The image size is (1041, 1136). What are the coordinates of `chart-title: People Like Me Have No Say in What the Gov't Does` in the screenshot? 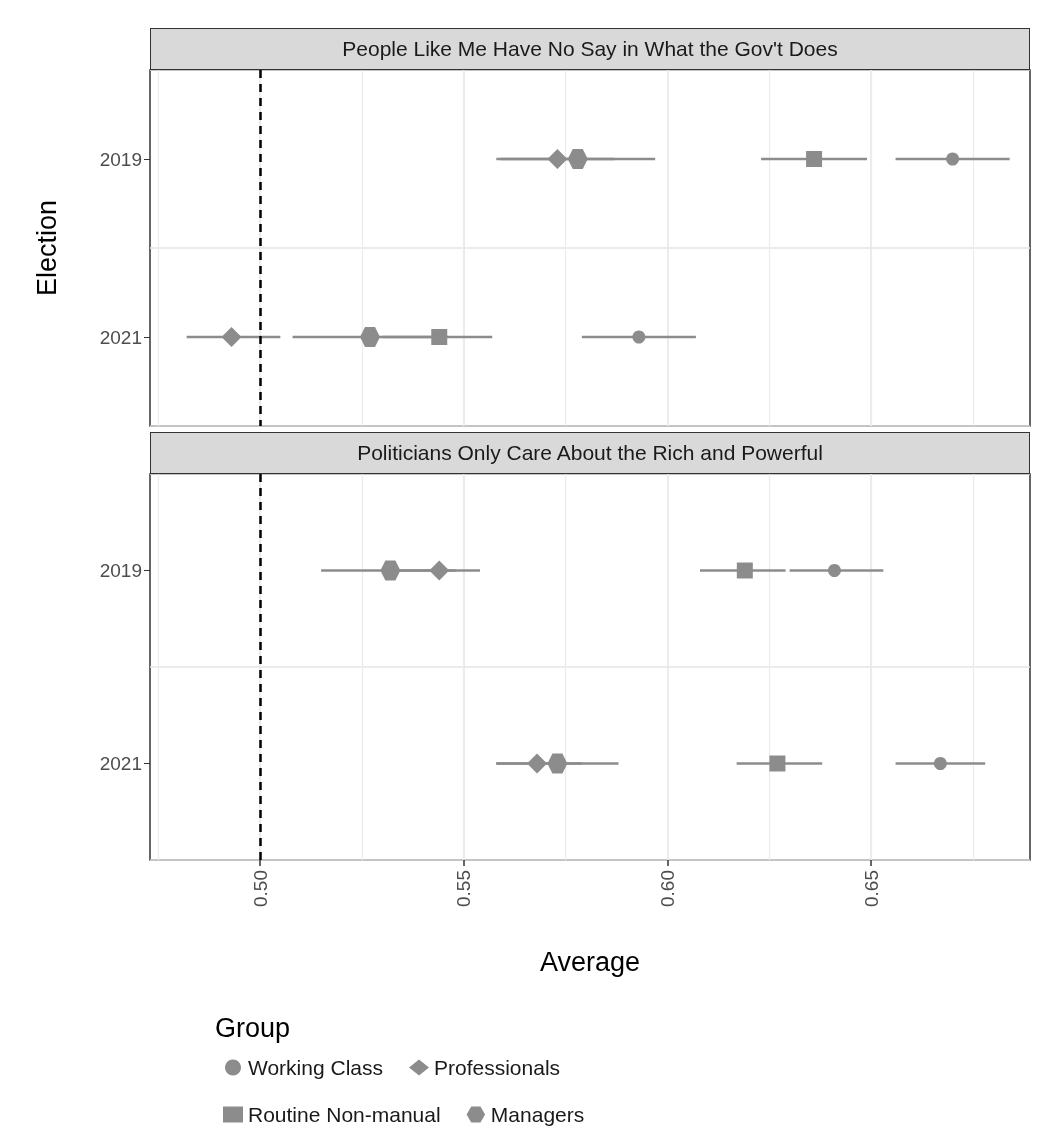 It's located at (590, 49).